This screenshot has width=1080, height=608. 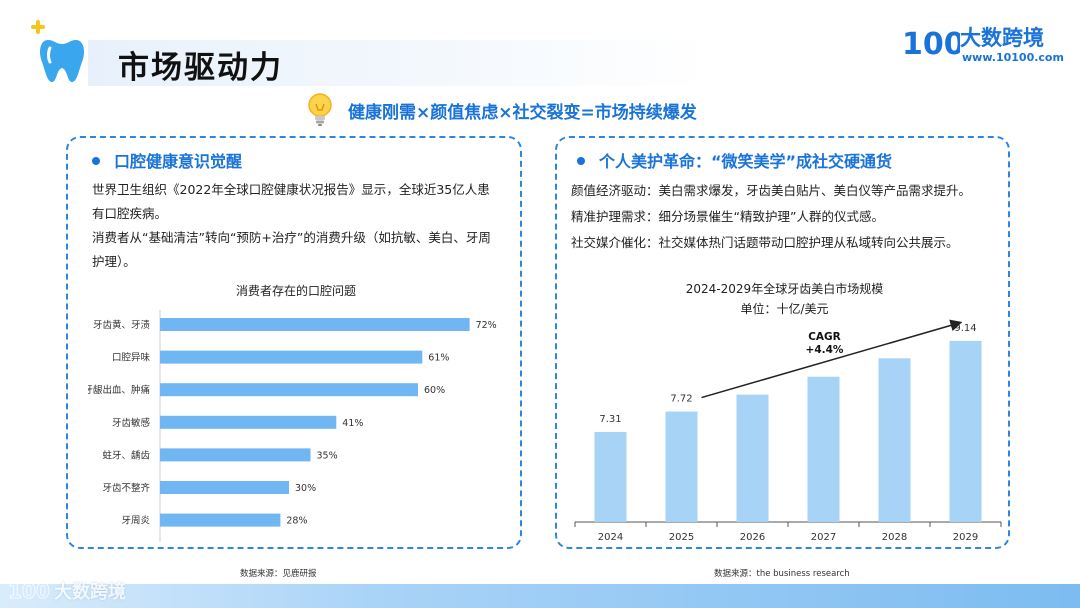 I want to click on x-tick-label: 2028, so click(x=894, y=537).